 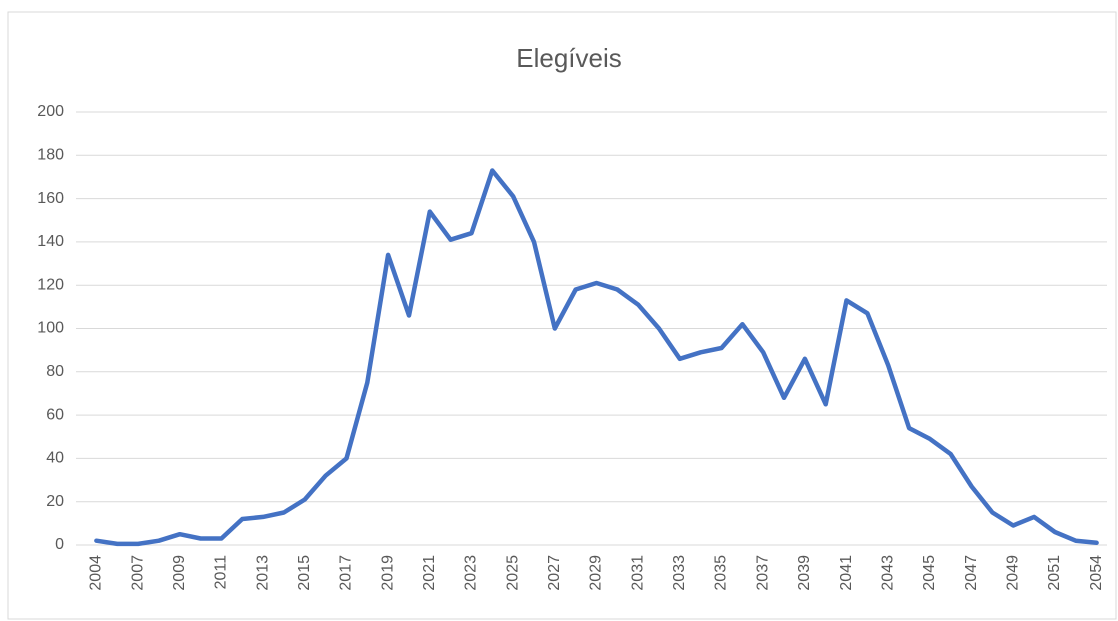 What do you see at coordinates (59, 544) in the screenshot?
I see `y-tick-label: 0` at bounding box center [59, 544].